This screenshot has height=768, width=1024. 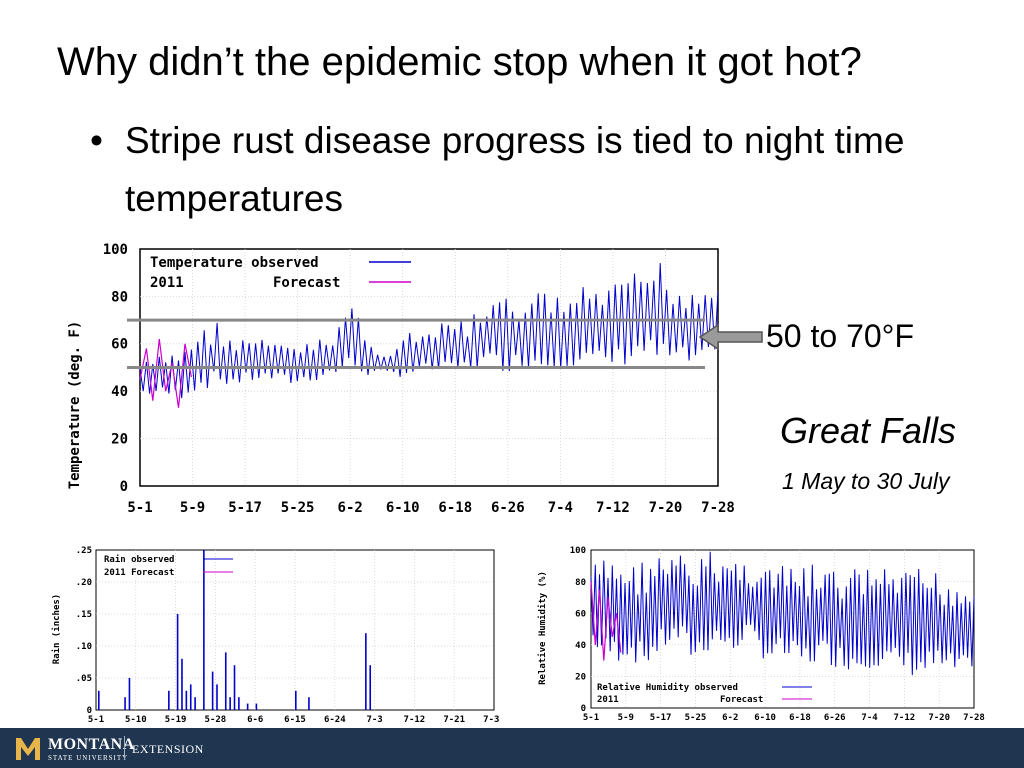 What do you see at coordinates (730, 337) in the screenshot?
I see `band-arrow` at bounding box center [730, 337].